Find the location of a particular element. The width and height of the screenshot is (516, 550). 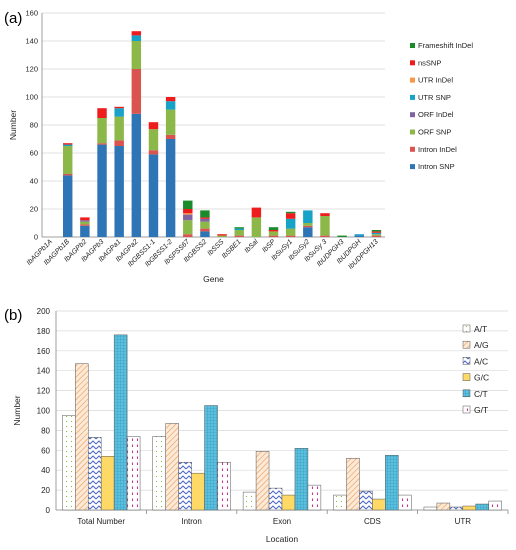

y-tick-label-a: 40 is located at coordinates (34, 181).